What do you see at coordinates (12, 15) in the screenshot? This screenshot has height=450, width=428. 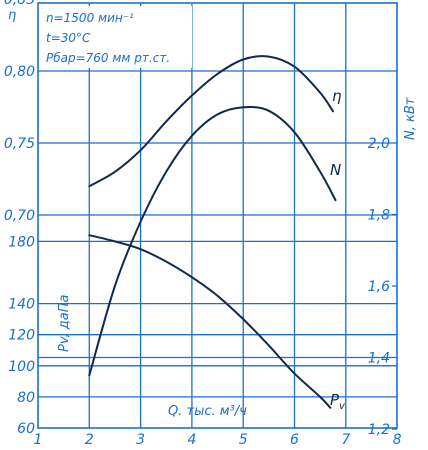 I see `eta-axis-label: η` at bounding box center [12, 15].